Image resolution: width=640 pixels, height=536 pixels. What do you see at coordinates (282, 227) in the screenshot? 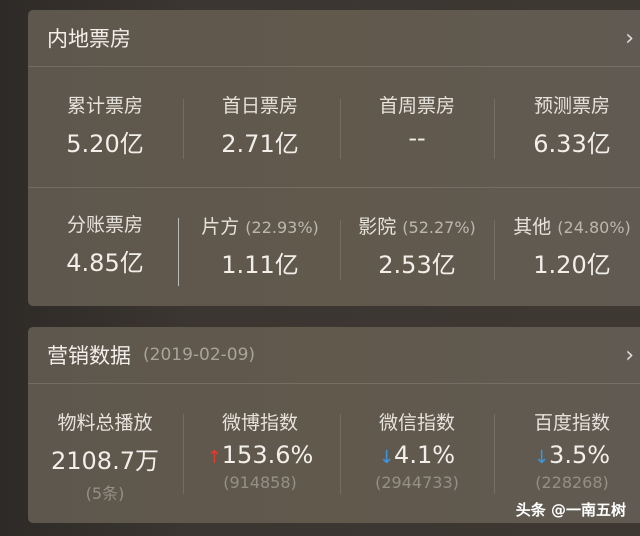
I see `stat-pct: (22.93%)` at bounding box center [282, 227].